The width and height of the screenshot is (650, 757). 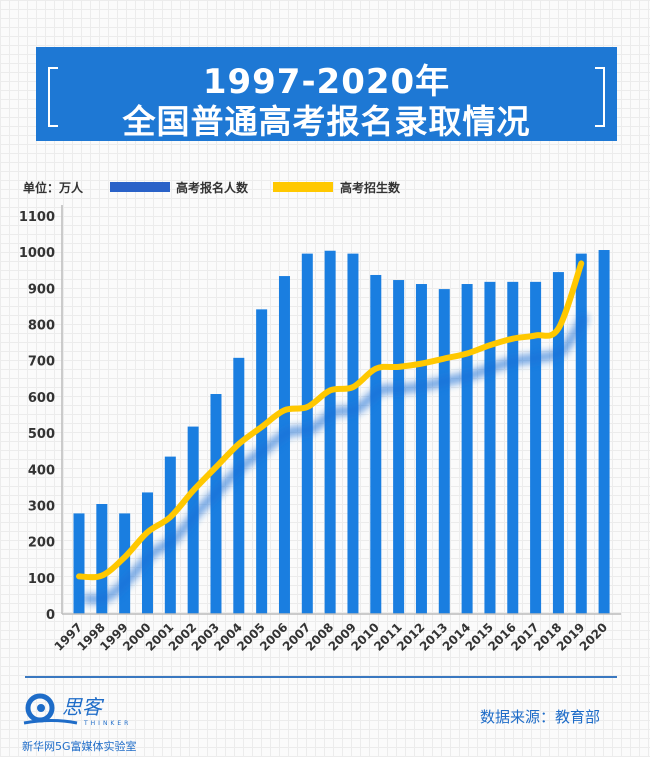 What do you see at coordinates (170, 535) in the screenshot?
I see `bar-2001` at bounding box center [170, 535].